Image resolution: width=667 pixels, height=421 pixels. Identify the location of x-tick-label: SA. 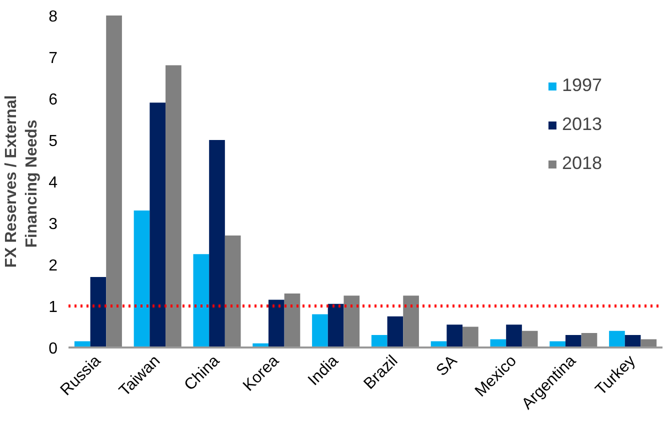
(447, 366).